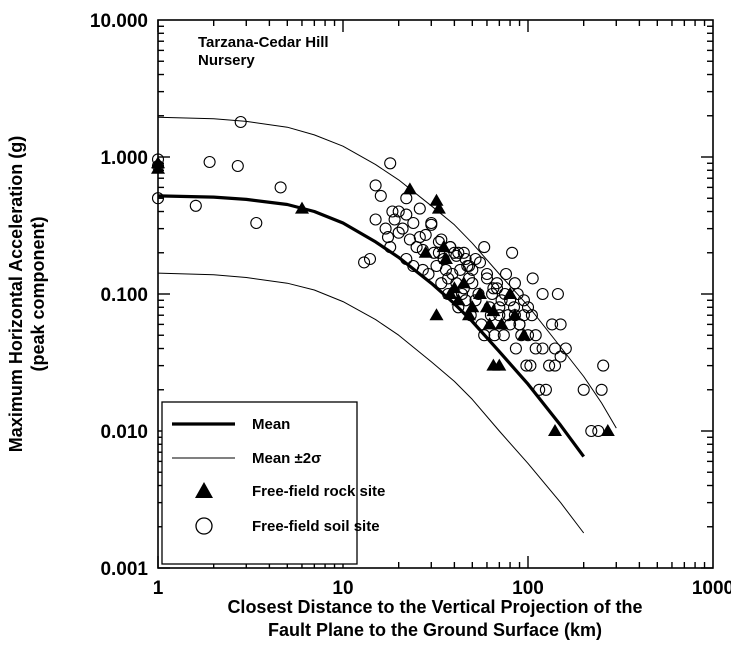 The width and height of the screenshot is (731, 650). I want to click on legend-triangle-marker, so click(204, 490).